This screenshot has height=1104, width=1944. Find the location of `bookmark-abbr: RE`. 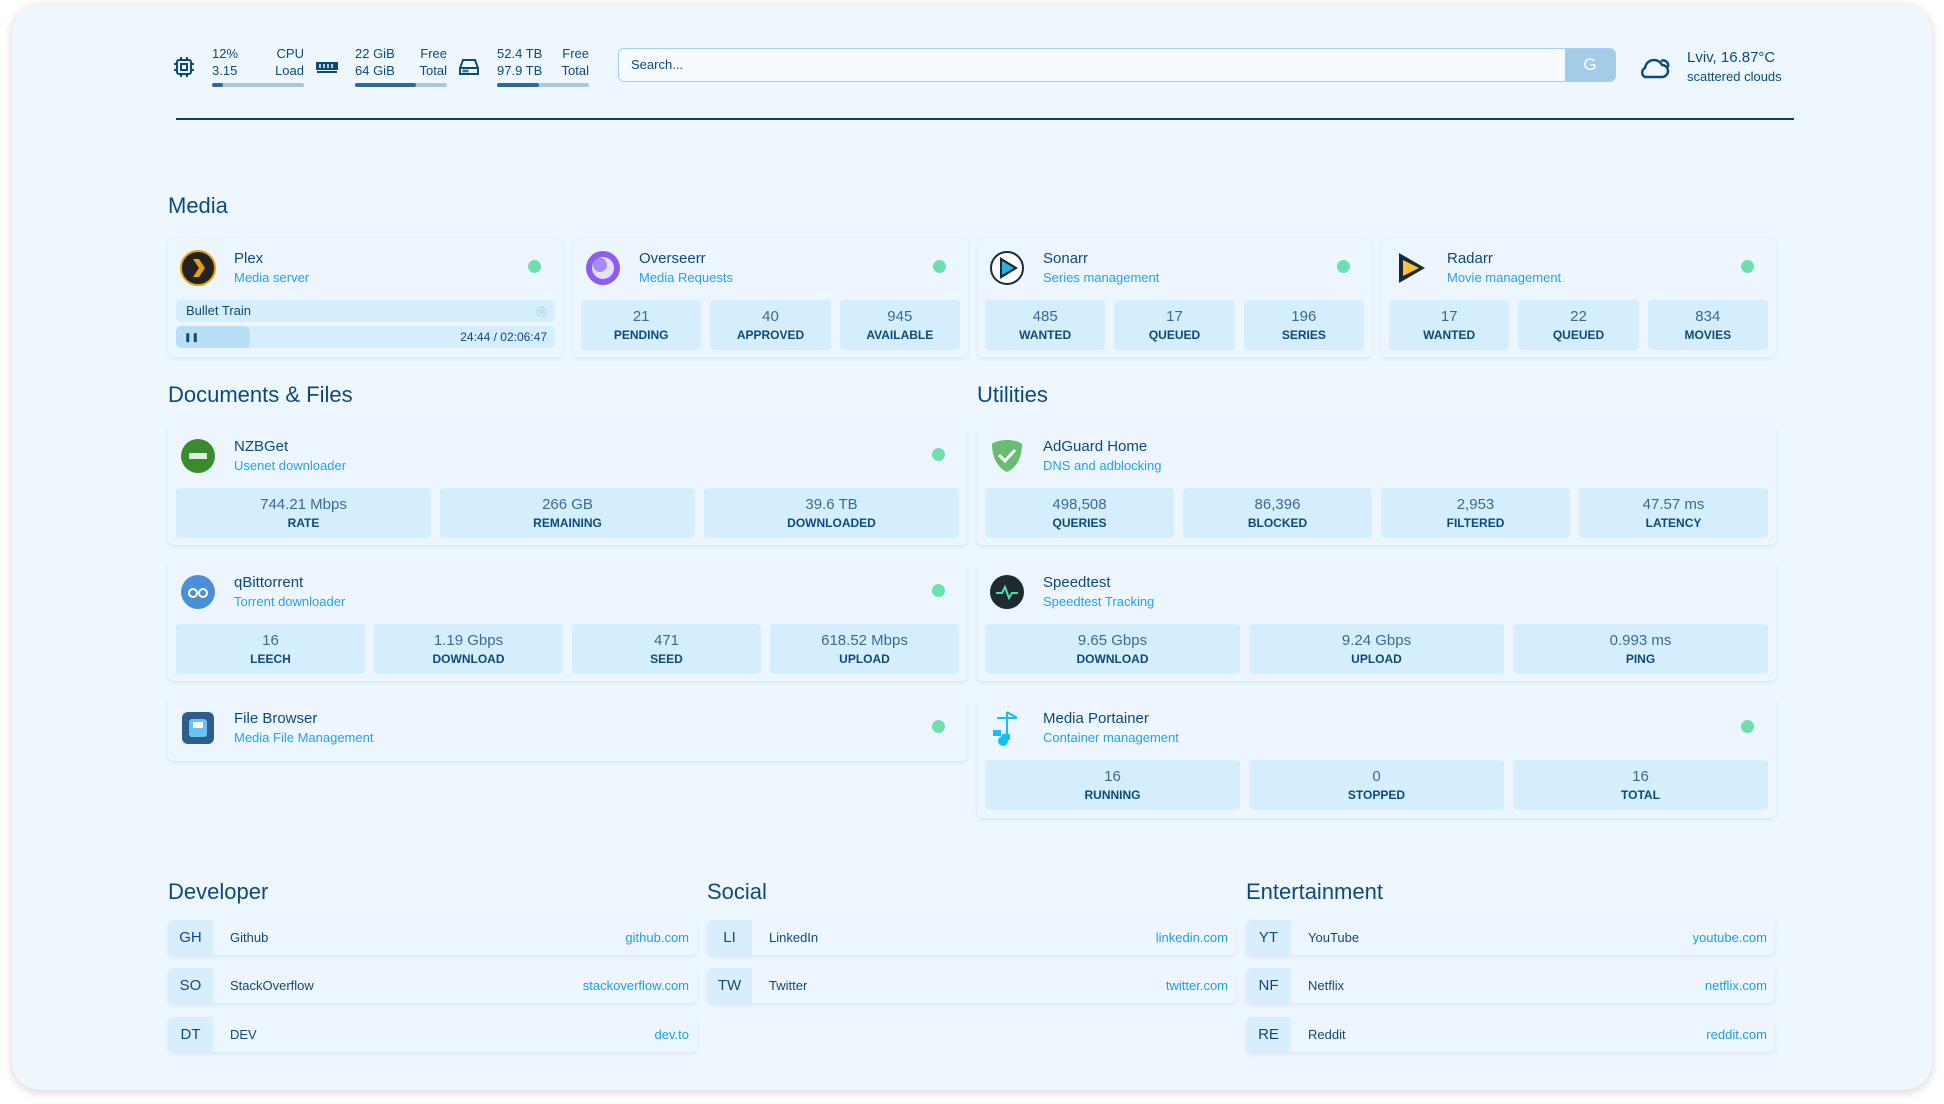

bookmark-abbr: RE is located at coordinates (1268, 1034).